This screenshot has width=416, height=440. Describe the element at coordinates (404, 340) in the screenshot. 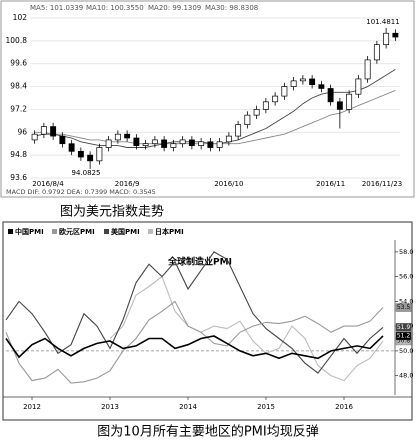

I see `end-label: 50.8` at that location.